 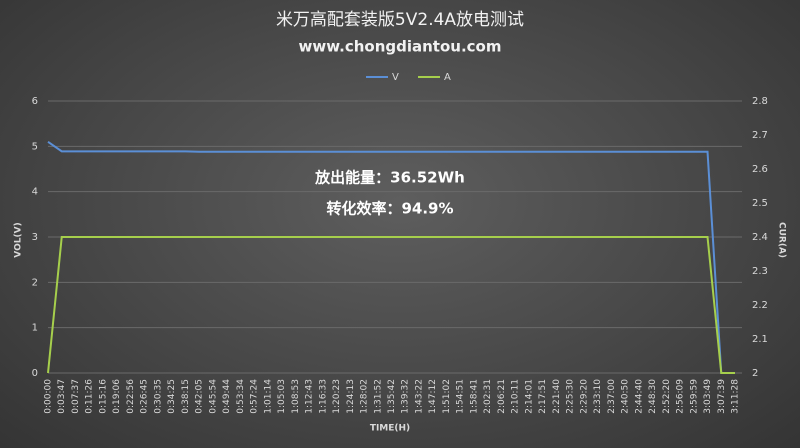 I want to click on y-tick-label: 4, so click(x=35, y=192).